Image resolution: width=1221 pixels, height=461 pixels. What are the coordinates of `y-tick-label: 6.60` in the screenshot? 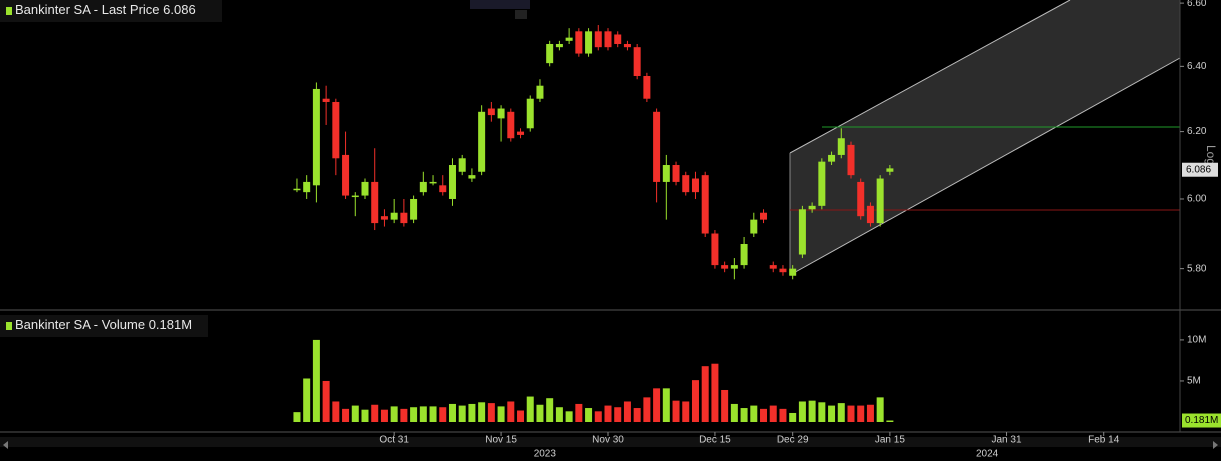 It's located at (1197, 4).